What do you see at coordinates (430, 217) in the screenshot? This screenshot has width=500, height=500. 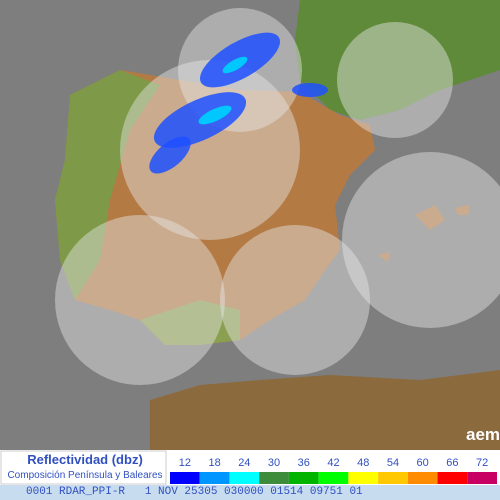 I see `mallorca` at bounding box center [430, 217].